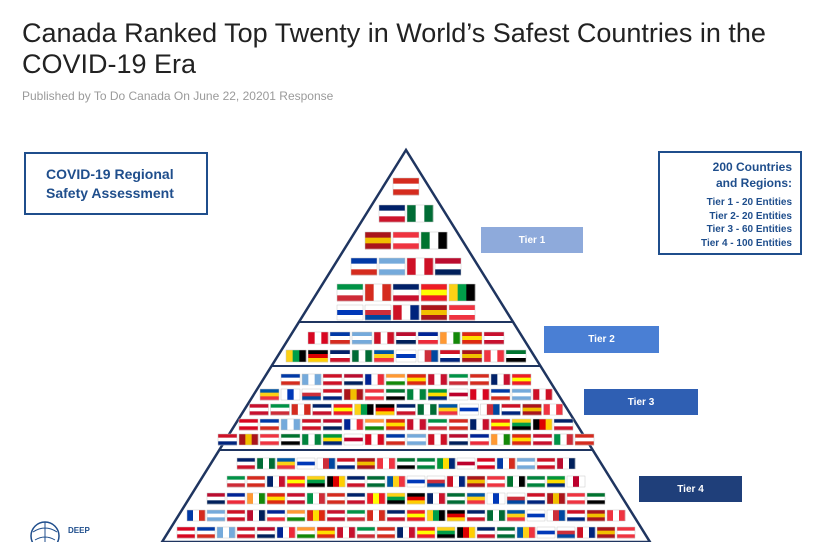 This screenshot has height=542, width=825. What do you see at coordinates (641, 402) in the screenshot?
I see `tier-3-label: Tier 3` at bounding box center [641, 402].